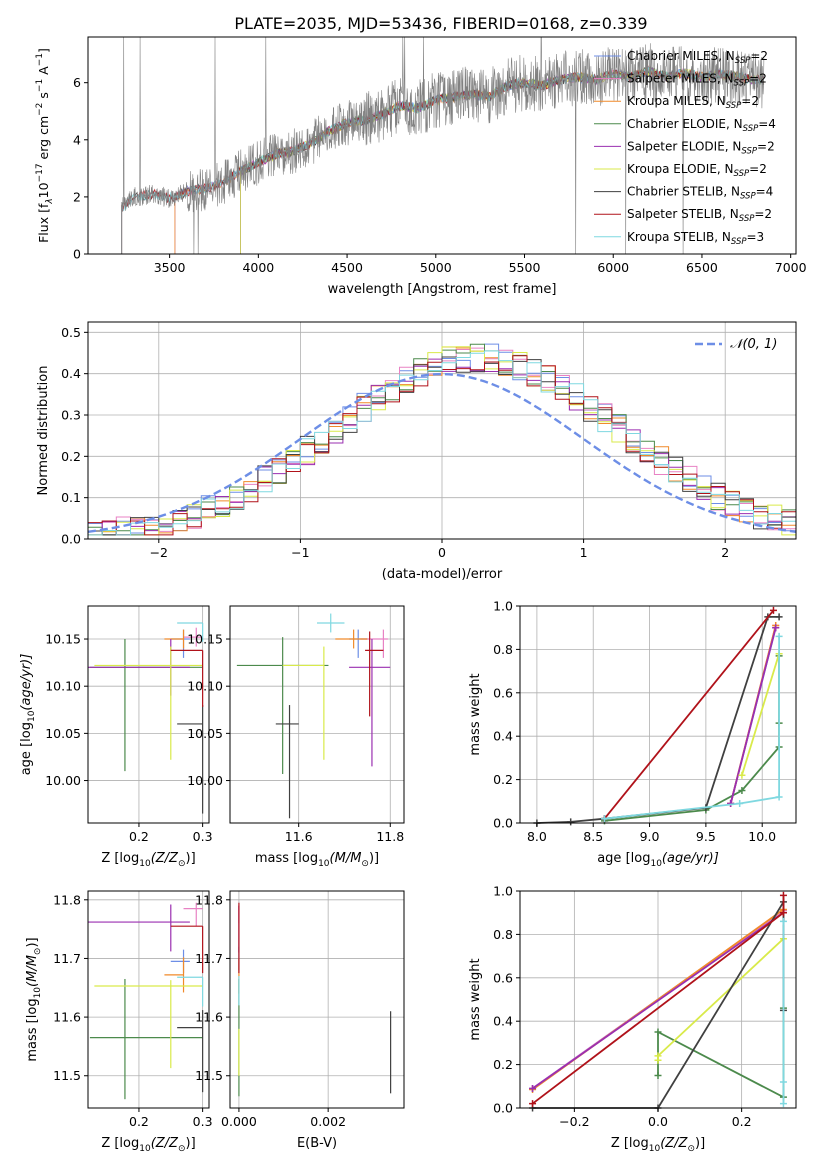 The image size is (819, 1170). I want to click on cumulative-lines, so click(658, 716).